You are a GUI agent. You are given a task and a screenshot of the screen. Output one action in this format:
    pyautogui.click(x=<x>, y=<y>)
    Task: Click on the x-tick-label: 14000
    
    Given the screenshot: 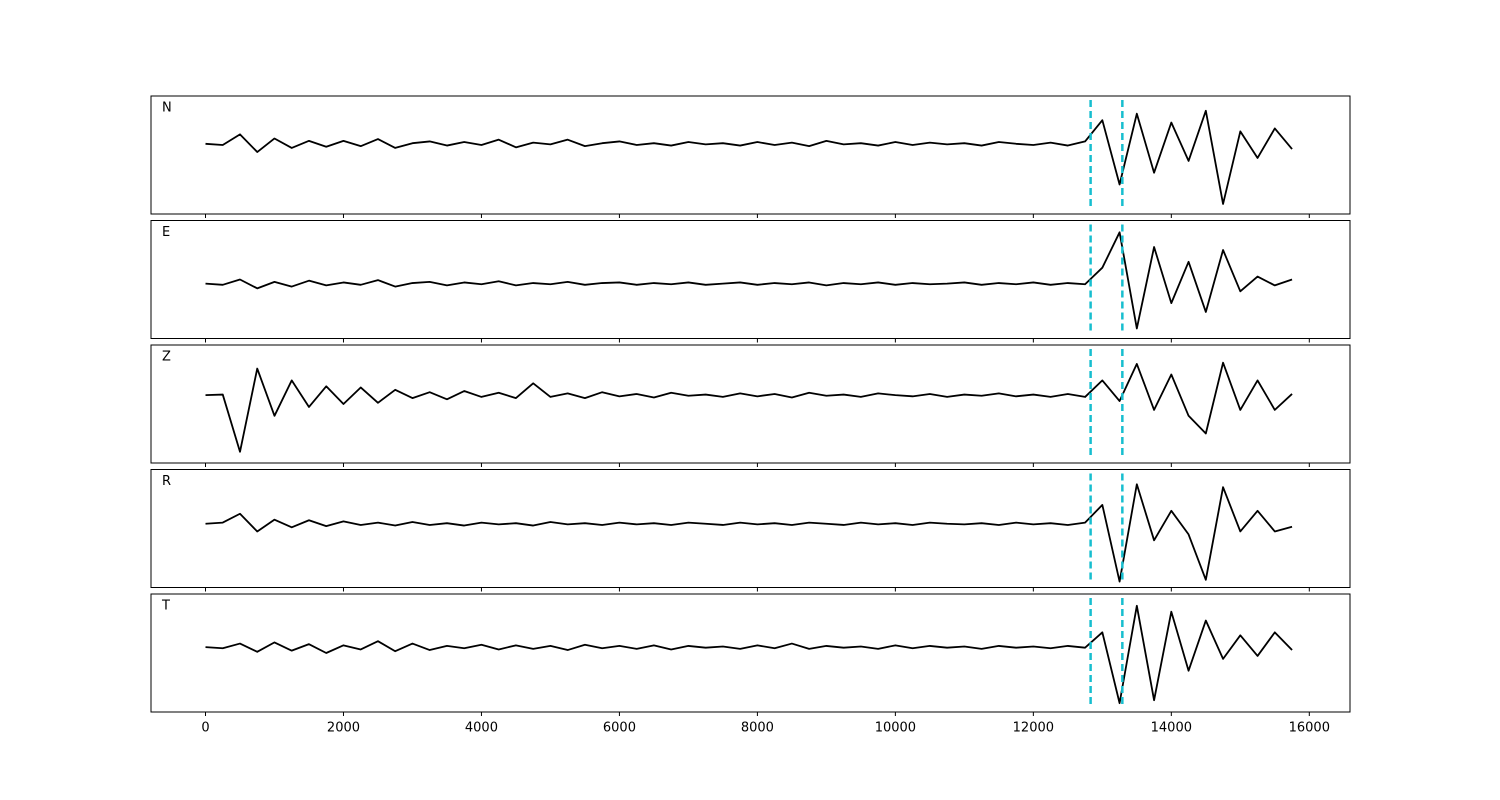 What is the action you would take?
    pyautogui.click(x=1171, y=728)
    